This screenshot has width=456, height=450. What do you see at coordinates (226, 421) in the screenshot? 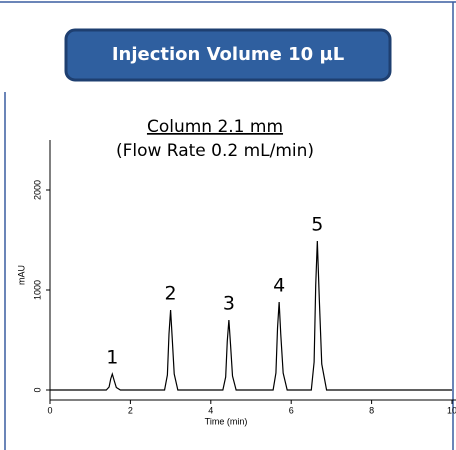
I see `x-axis-label: Time (min)` at bounding box center [226, 421].